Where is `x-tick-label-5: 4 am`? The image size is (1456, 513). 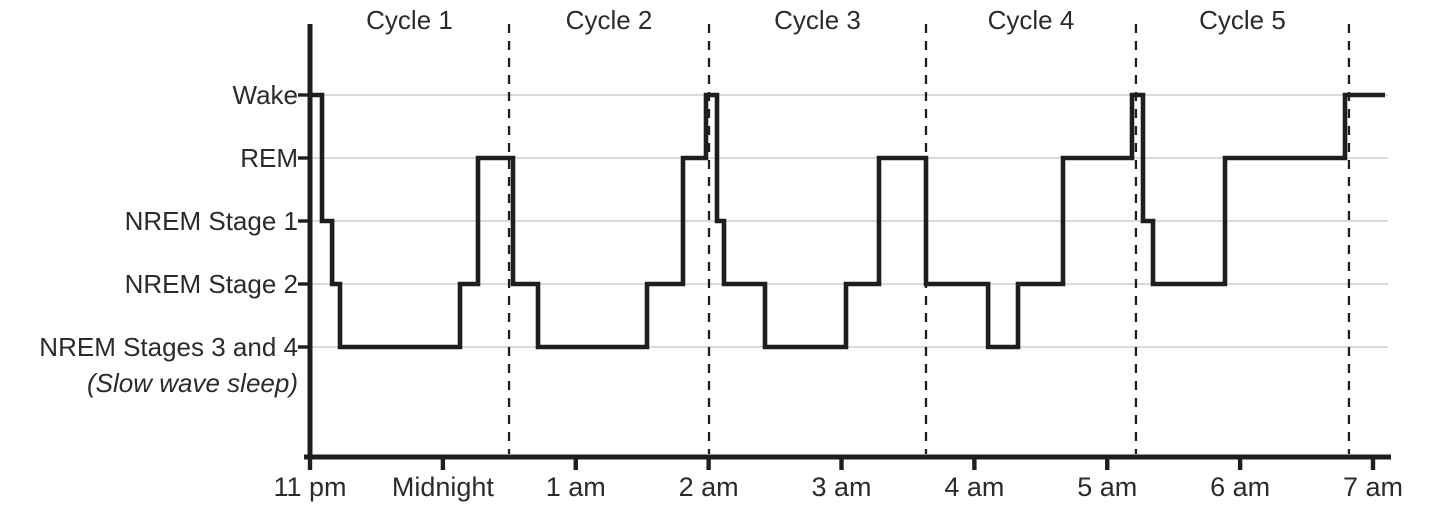 x-tick-label-5: 4 am is located at coordinates (974, 487).